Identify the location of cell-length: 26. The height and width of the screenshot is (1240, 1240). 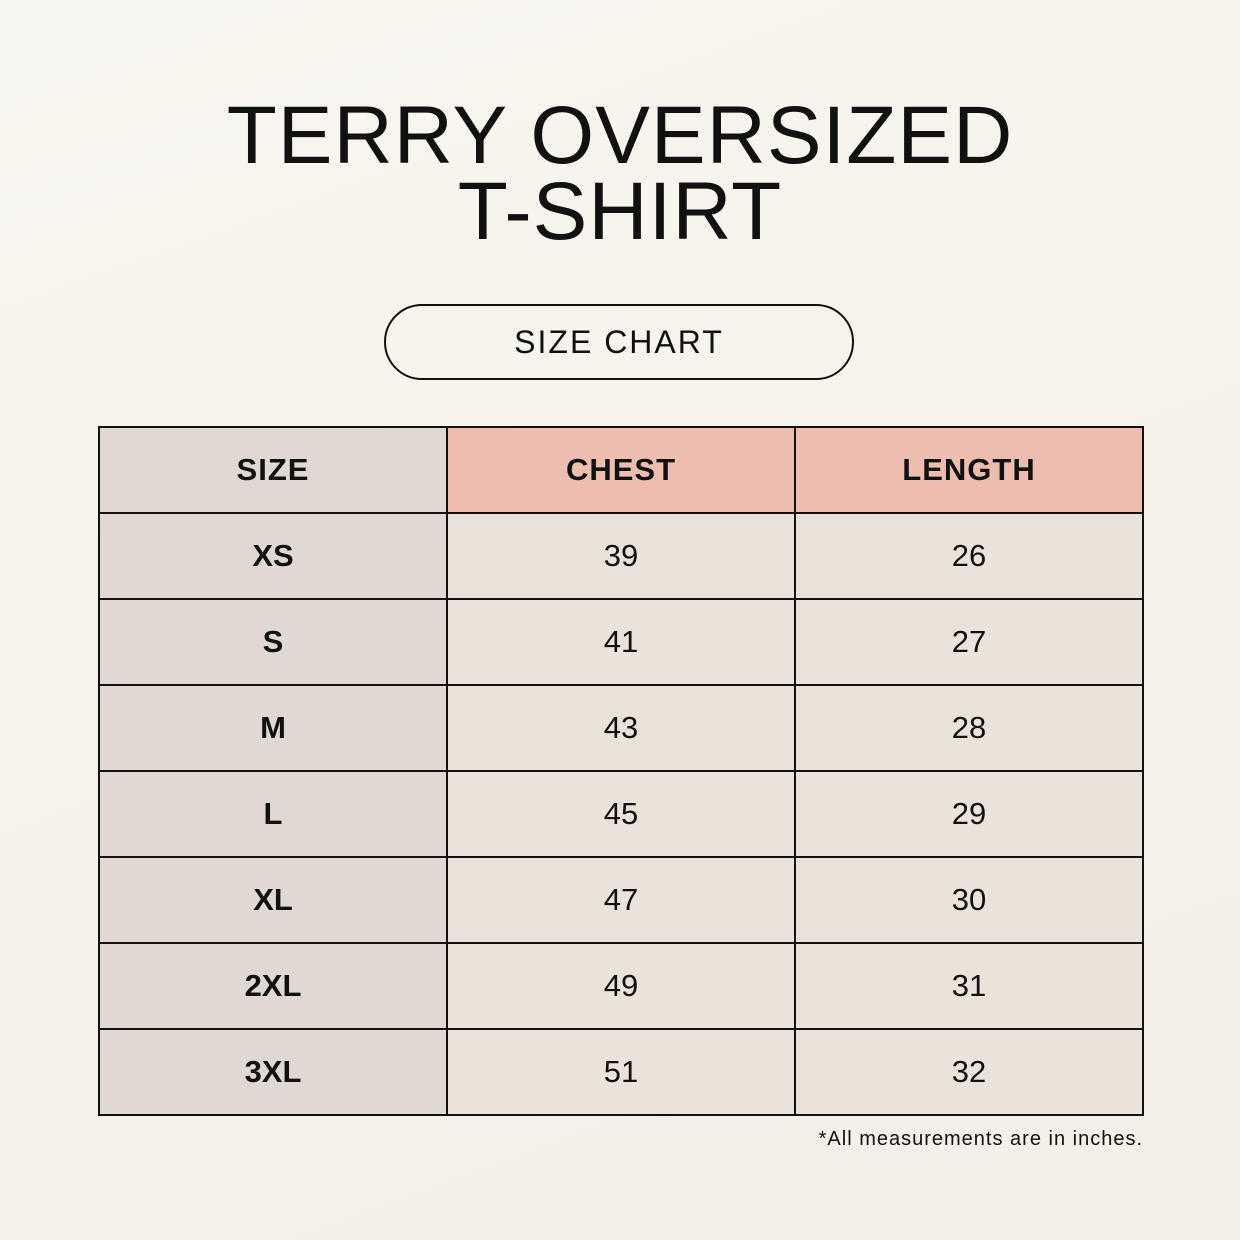
(969, 556).